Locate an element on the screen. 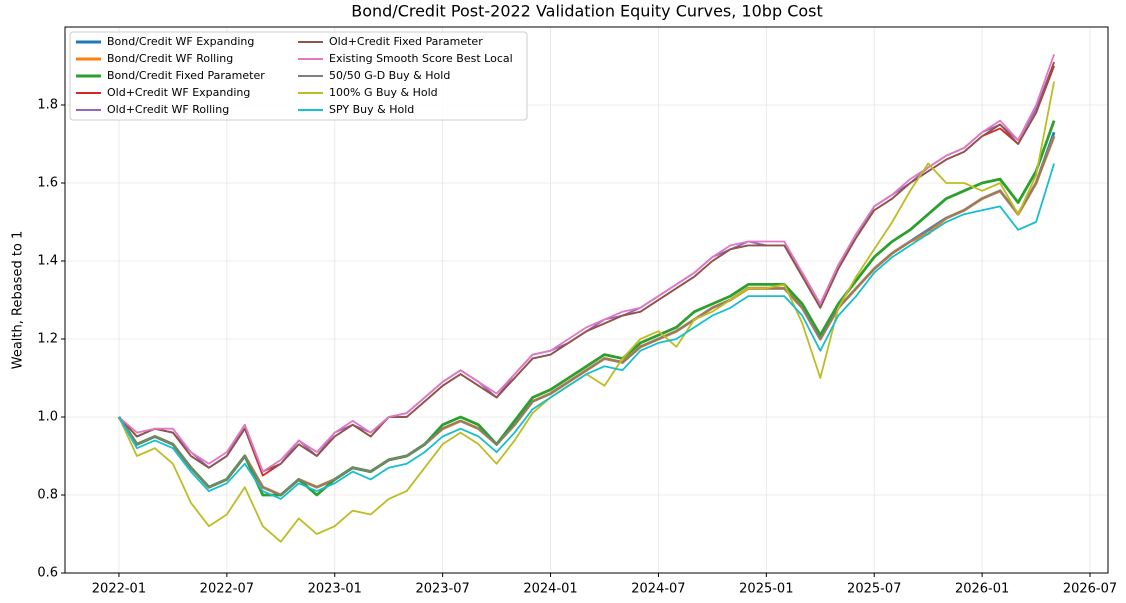  legend-label: 100% G Buy & Hold is located at coordinates (383, 92).